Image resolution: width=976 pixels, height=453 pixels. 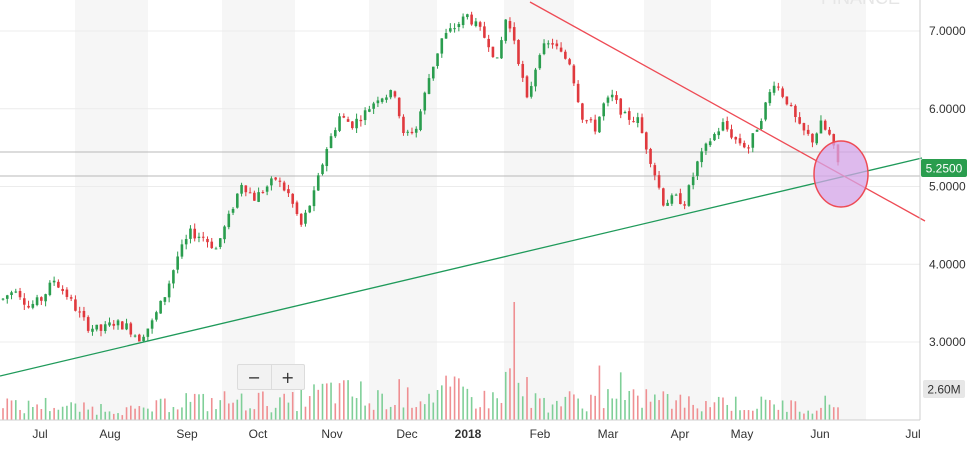 What do you see at coordinates (860, 4) in the screenshot?
I see `watermark-text: FINANCE` at bounding box center [860, 4].